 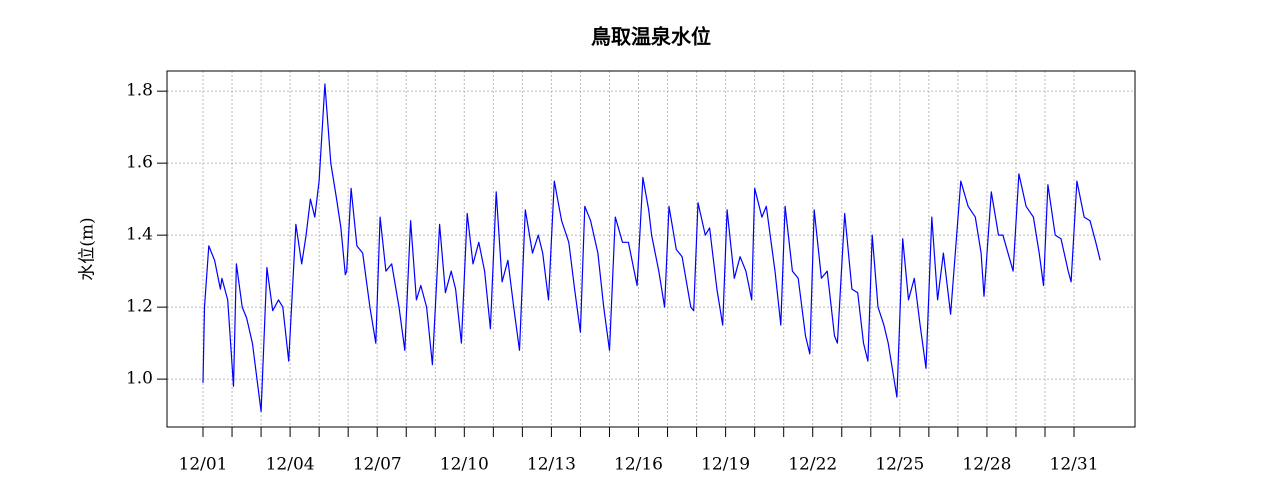 I want to click on chart-title: 鳥取温泉水位, so click(x=651, y=37).